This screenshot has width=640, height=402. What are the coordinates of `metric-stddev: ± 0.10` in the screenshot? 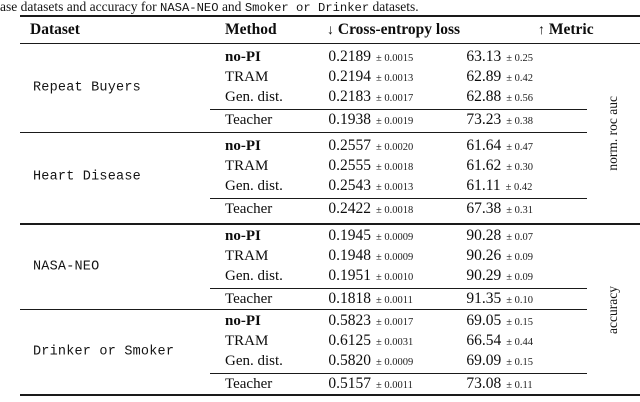 It's located at (519, 300).